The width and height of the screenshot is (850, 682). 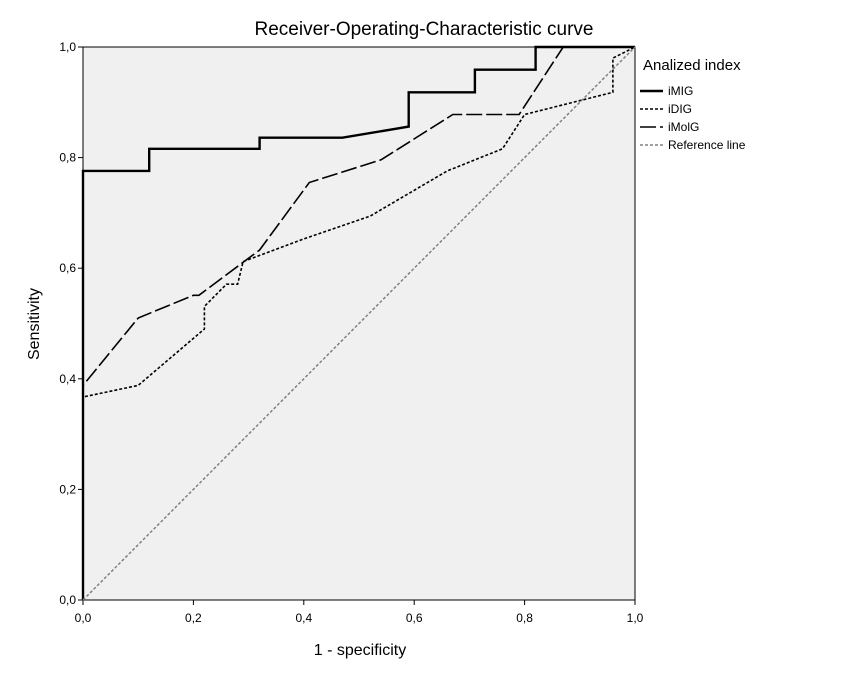 I want to click on legend-title: Analized index, so click(x=692, y=65).